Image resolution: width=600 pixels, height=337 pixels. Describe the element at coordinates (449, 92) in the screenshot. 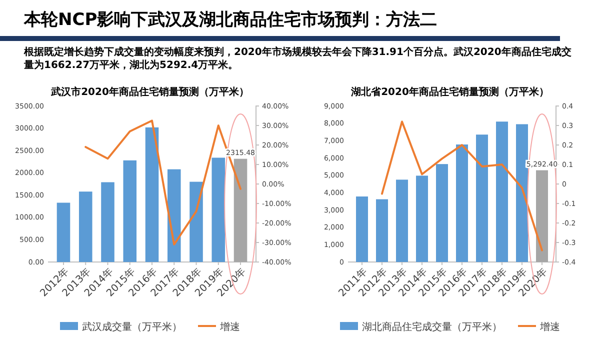

I see `chart-title: 湖北省2020年商品住宅销量预测（万平米）` at that location.